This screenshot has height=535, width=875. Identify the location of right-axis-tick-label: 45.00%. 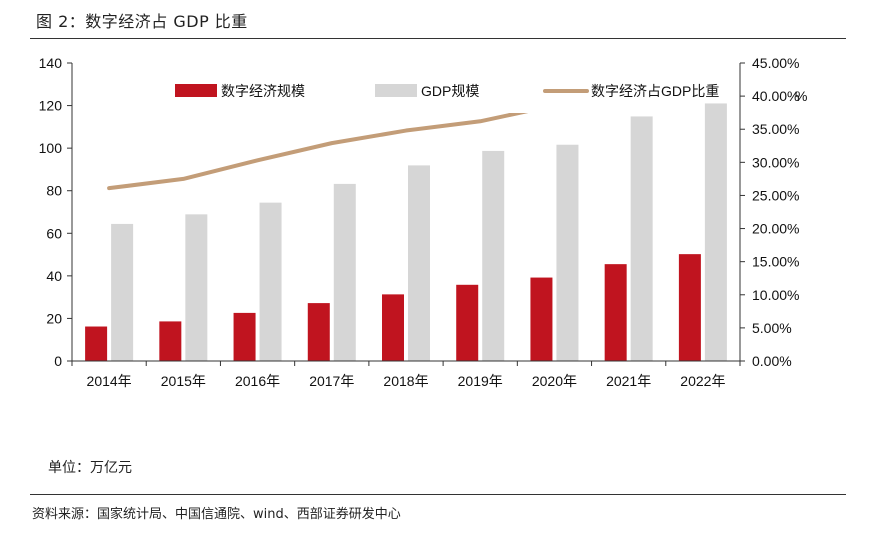
(775, 63).